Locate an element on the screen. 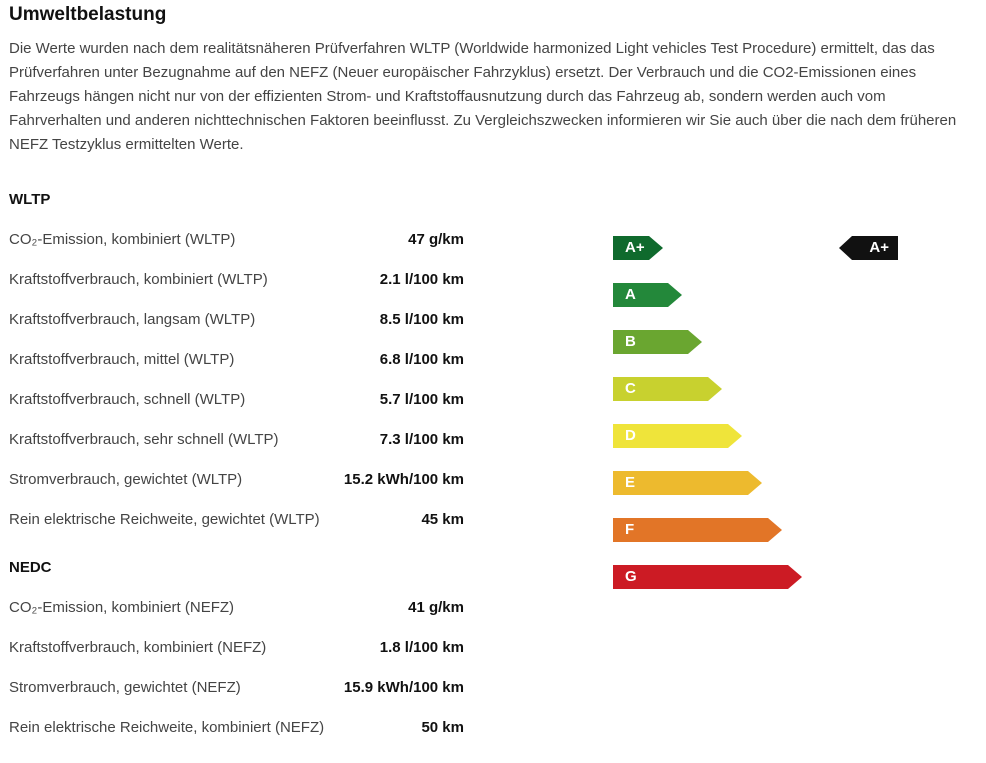 Image resolution: width=986 pixels, height=763 pixels. nedc-row-label: Kraftstoffverbrauch, kombiniert (NEFZ) is located at coordinates (138, 647).